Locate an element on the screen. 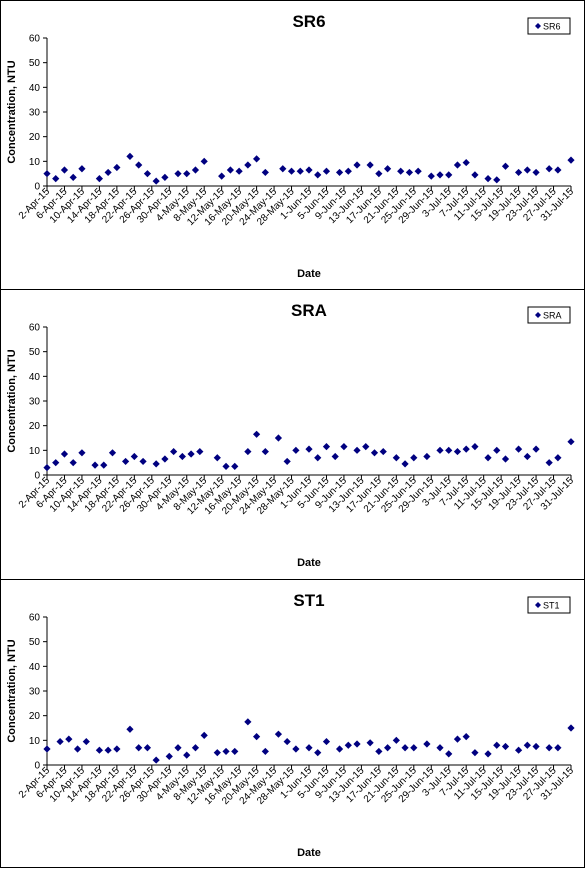 This screenshot has width=585, height=869. y-tick-label-st1: 50 is located at coordinates (35, 642).